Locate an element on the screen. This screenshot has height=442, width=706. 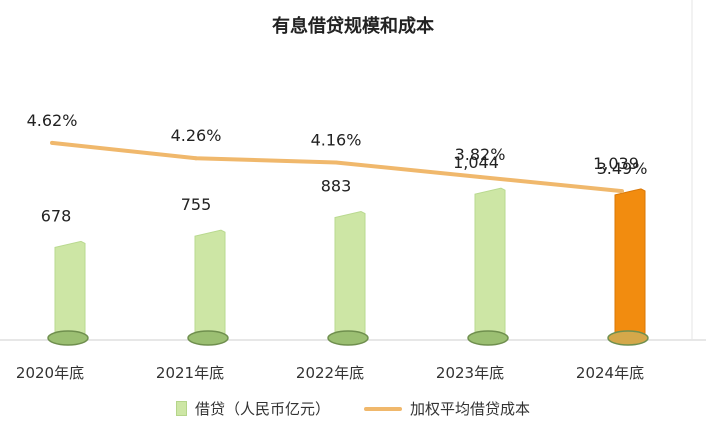
chart-title: 有息借贷规模和成本 is located at coordinates (353, 26).